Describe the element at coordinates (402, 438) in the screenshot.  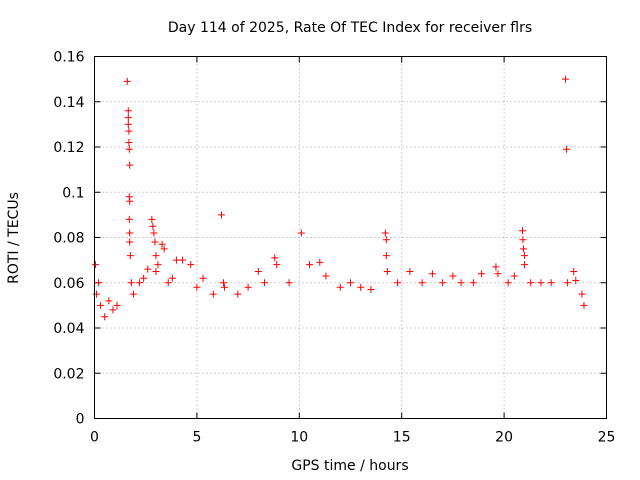
I see `x-tick-label: 15` at that location.